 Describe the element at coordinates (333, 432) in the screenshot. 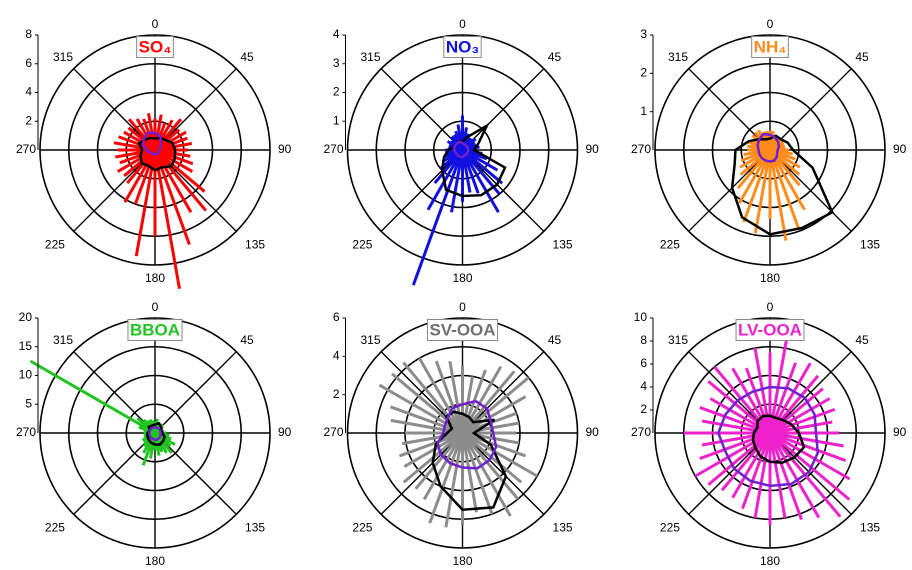

I see `angle-tick-label: 270` at that location.